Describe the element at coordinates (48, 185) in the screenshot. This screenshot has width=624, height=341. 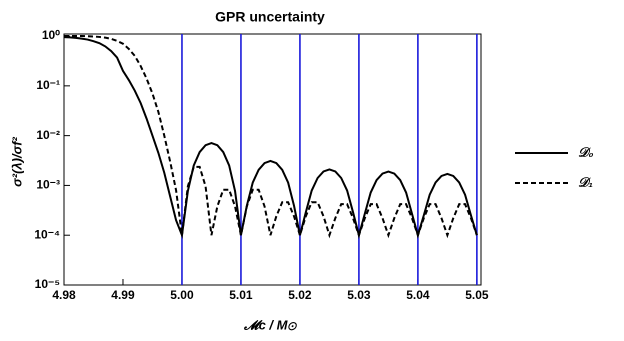
I see `y-tick-label: 10⁻³` at that location.